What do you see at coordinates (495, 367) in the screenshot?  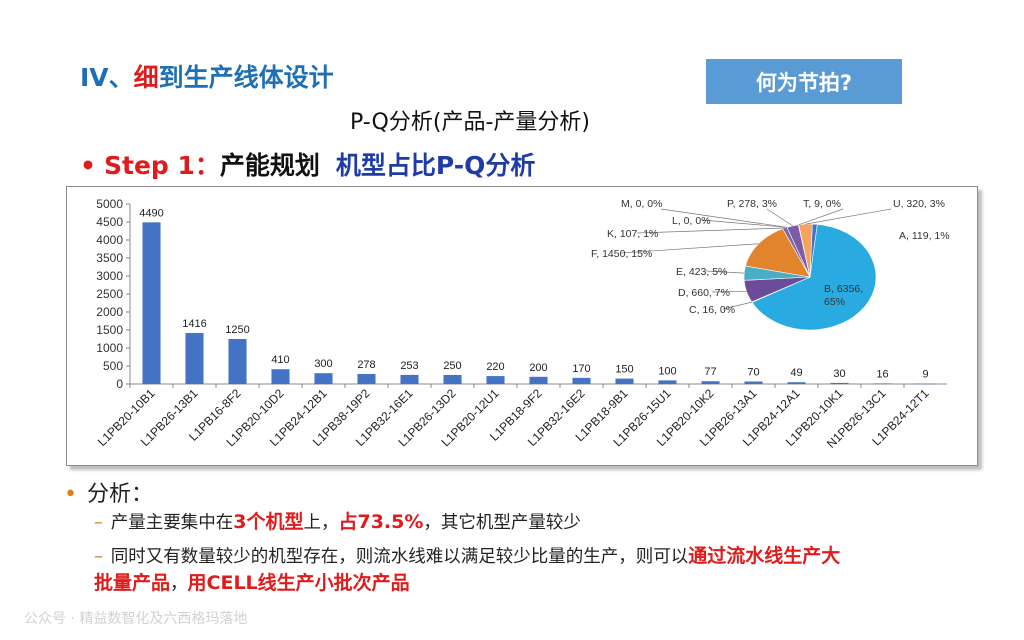 I see `bar-value-label: 220` at bounding box center [495, 367].